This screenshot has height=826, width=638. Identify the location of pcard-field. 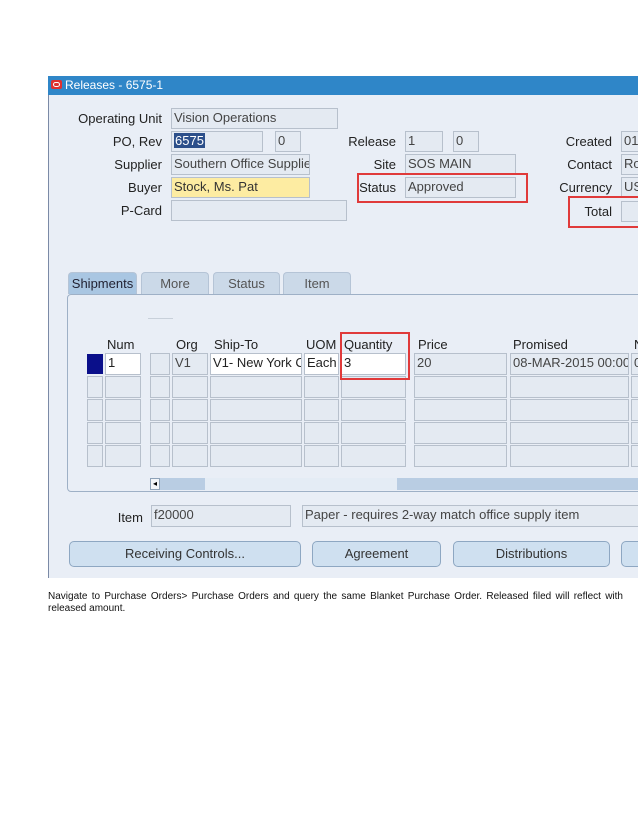
(259, 210).